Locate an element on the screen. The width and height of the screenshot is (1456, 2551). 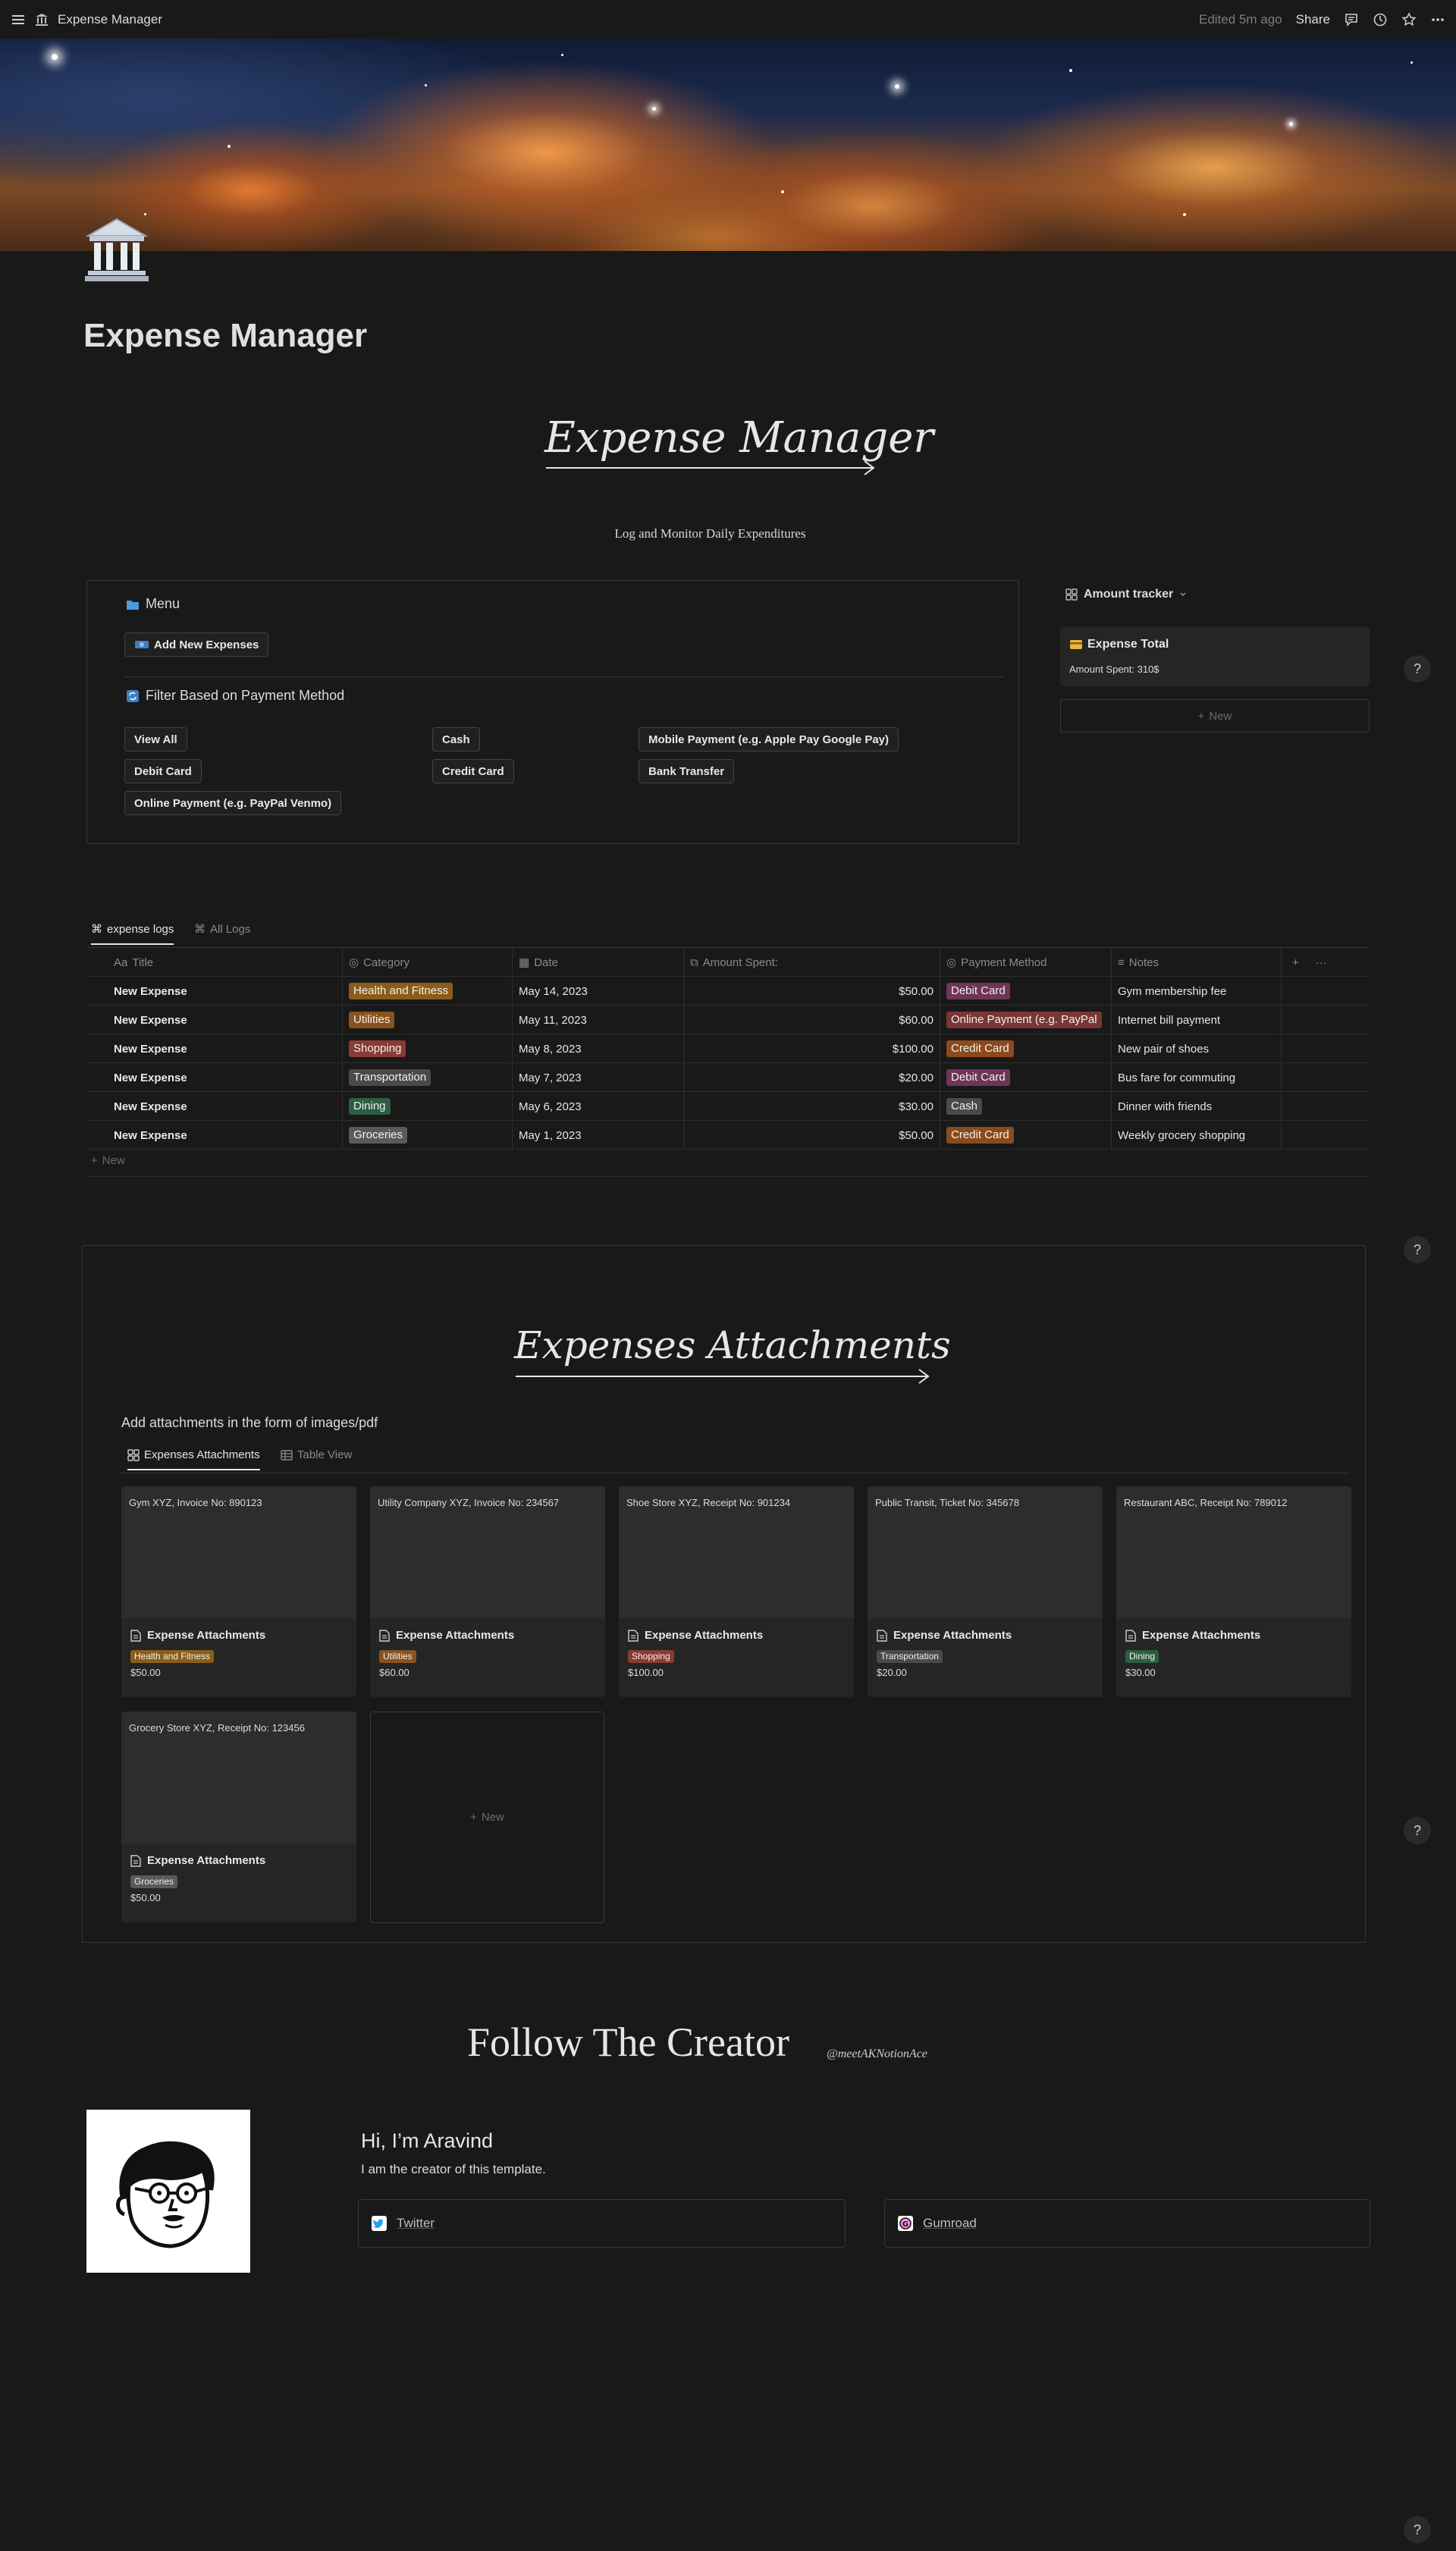
notes-cell: Gym membership fee is located at coordinates (1197, 991).